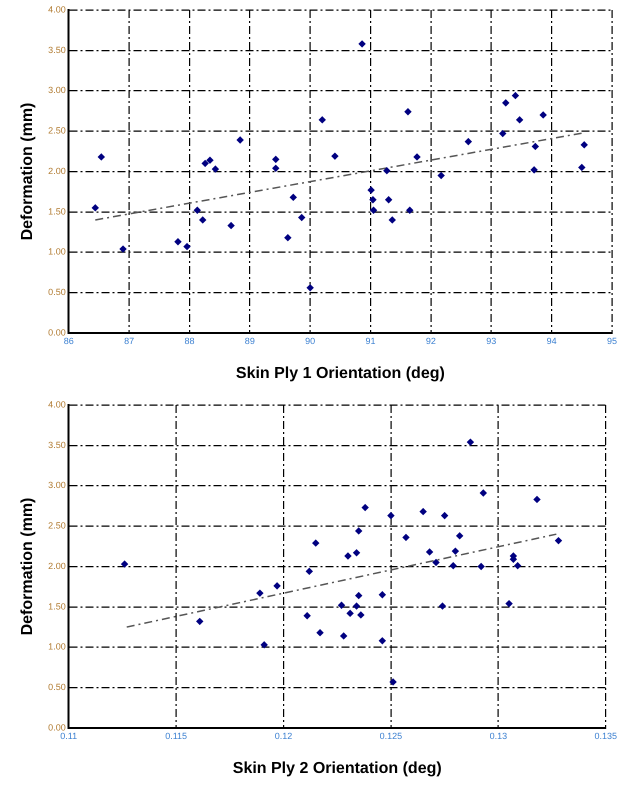  Describe the element at coordinates (499, 735) in the screenshot. I see `x-tick-label: 0.13` at that location.